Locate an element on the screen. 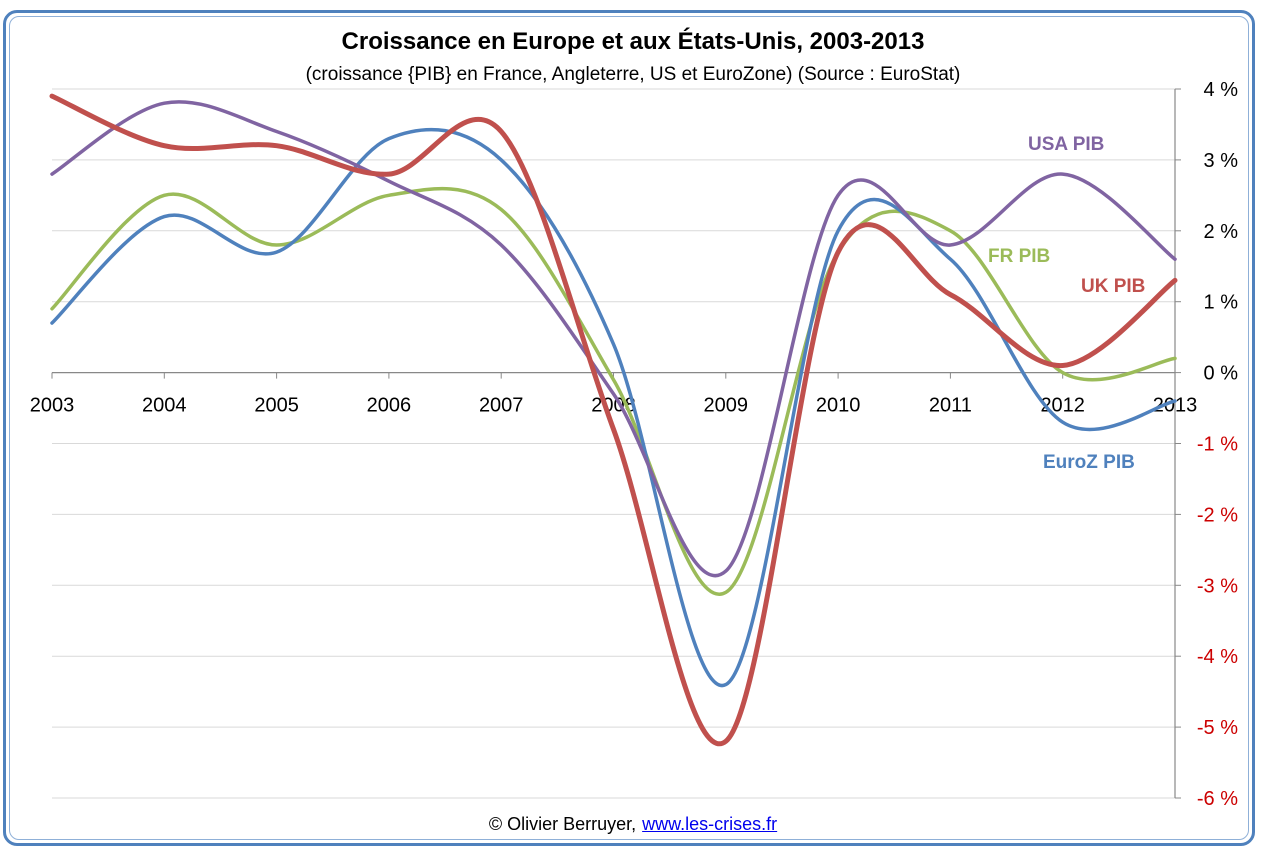 Image resolution: width=1266 pixels, height=854 pixels. y-tick-label: -4 % is located at coordinates (1217, 657).